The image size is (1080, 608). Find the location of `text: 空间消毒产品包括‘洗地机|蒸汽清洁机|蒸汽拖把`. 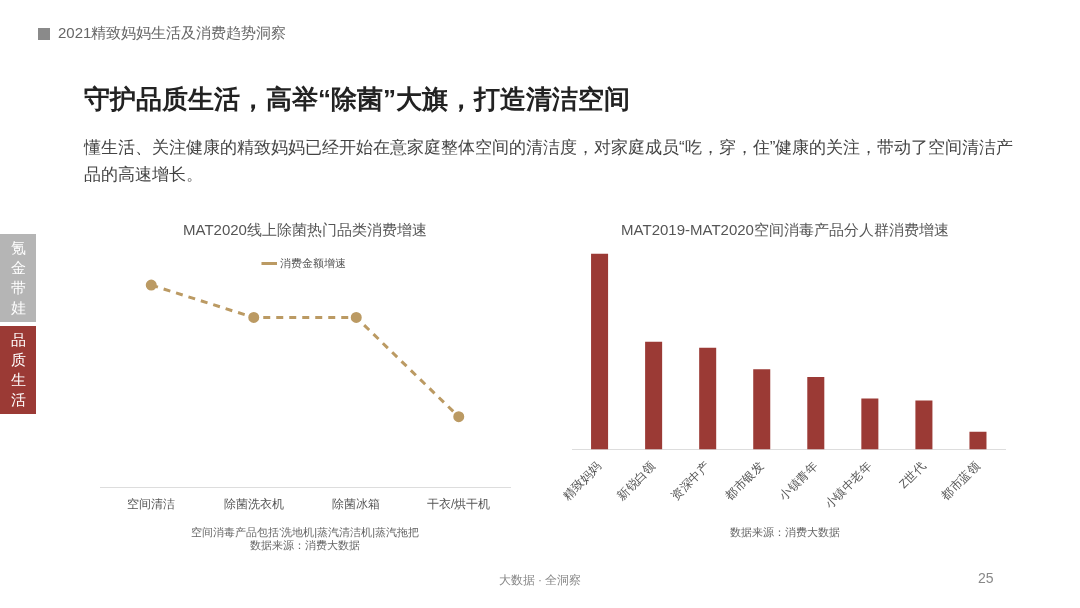

text: 空间消毒产品包括‘洗地机|蒸汽清洁机|蒸汽拖把 is located at coordinates (305, 532).